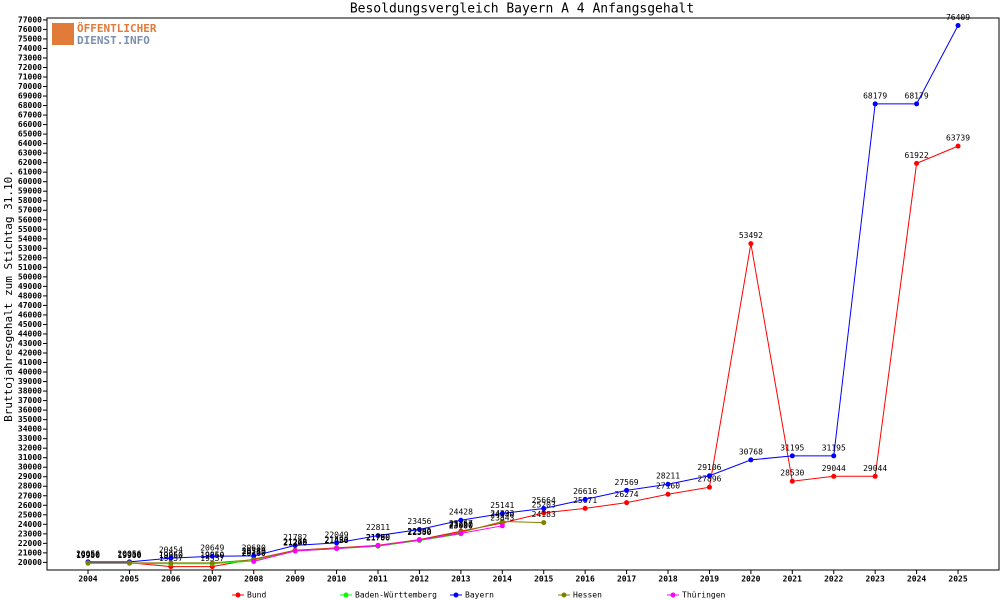 The width and height of the screenshot is (1000, 600). What do you see at coordinates (419, 579) in the screenshot?
I see `x-tick-label: 2012` at bounding box center [419, 579].